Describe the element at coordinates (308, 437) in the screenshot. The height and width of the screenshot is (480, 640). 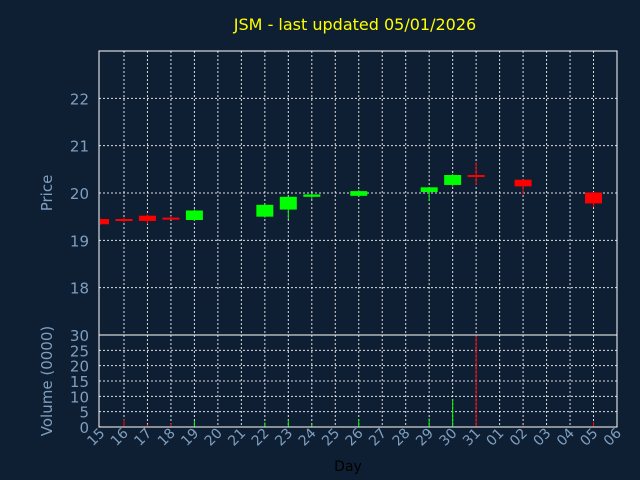
I see `x-tick-label: 24` at that location.